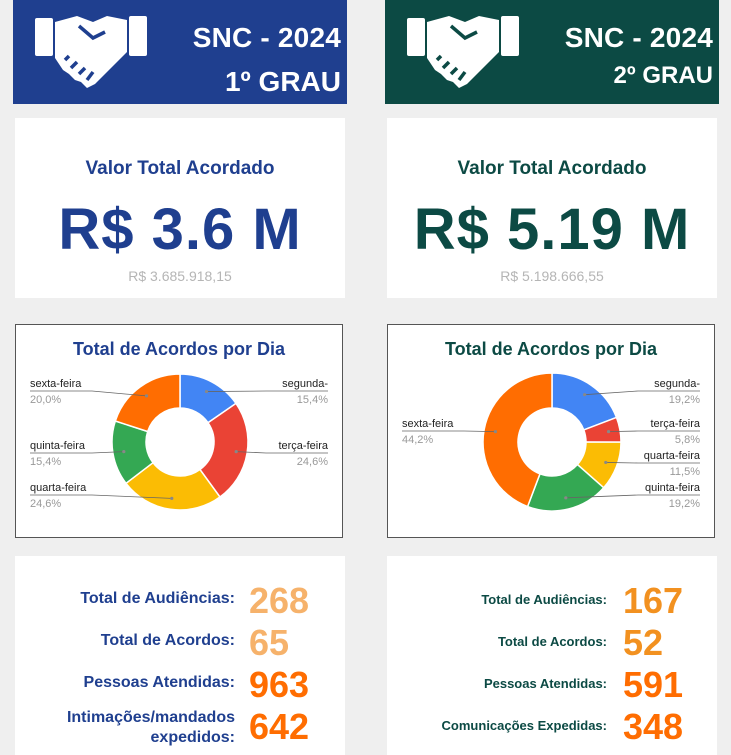 This screenshot has width=731, height=755. I want to click on stat-value: 268, so click(279, 600).